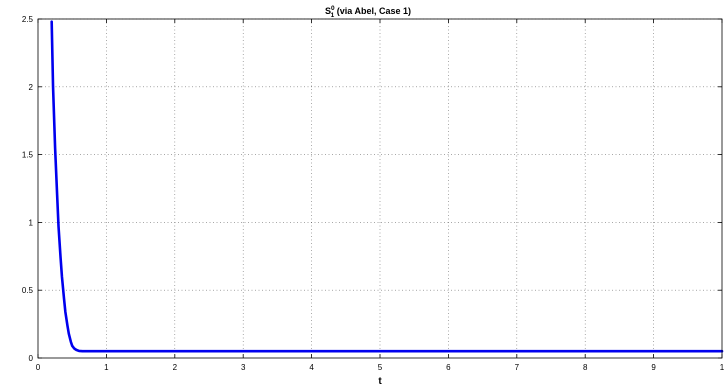 This screenshot has width=724, height=390. I want to click on y-tick-label: 2.5, so click(28, 19).